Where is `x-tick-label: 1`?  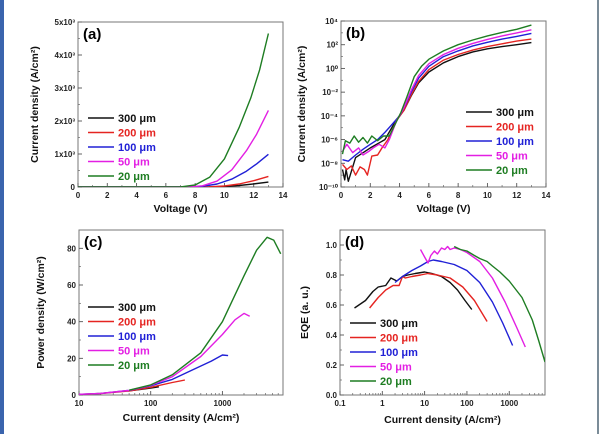
x-tick-label: 1 is located at coordinates (382, 403).